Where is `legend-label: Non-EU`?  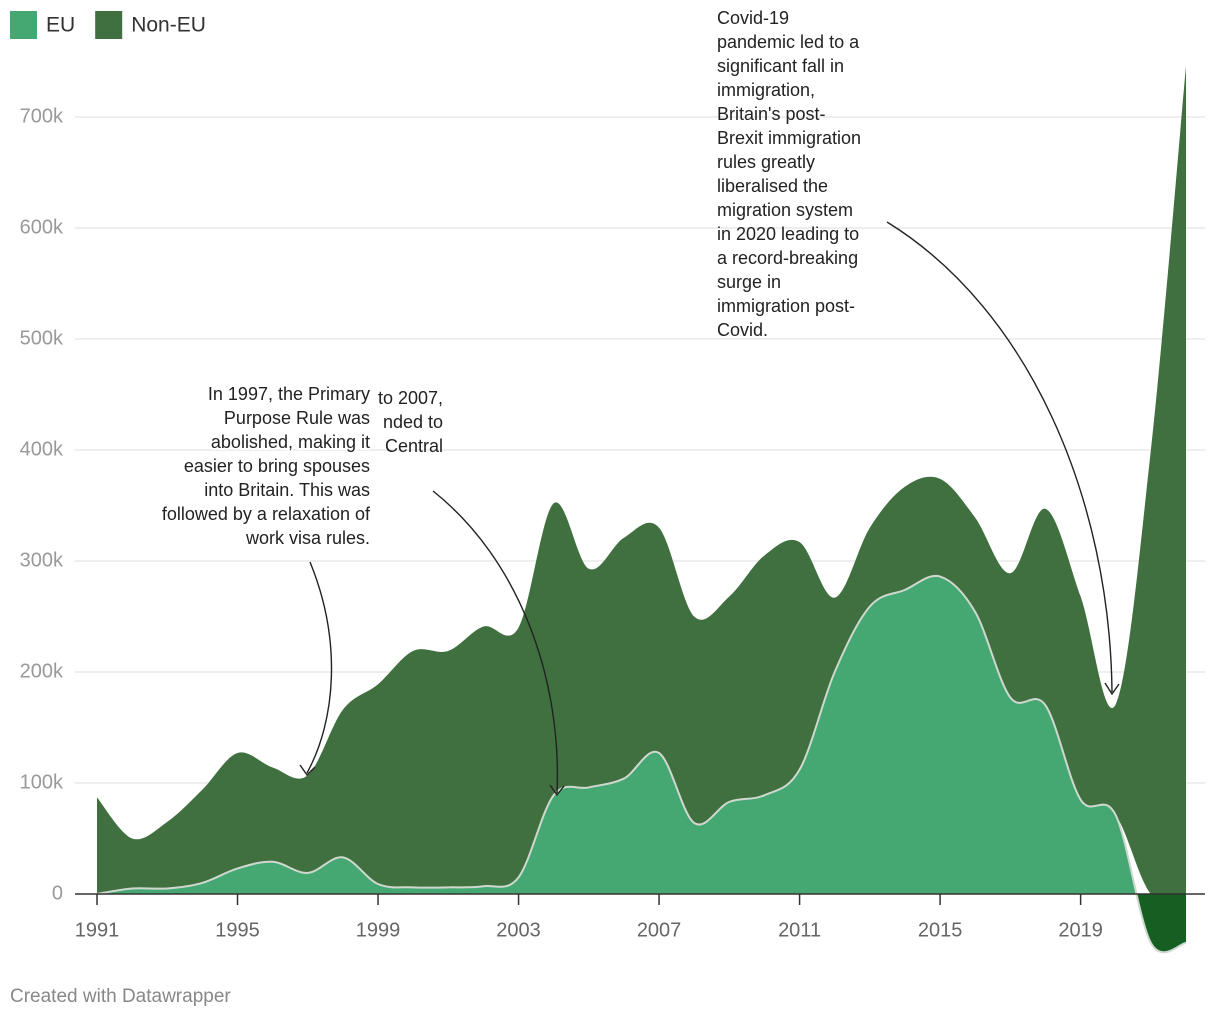 legend-label: Non-EU is located at coordinates (168, 25).